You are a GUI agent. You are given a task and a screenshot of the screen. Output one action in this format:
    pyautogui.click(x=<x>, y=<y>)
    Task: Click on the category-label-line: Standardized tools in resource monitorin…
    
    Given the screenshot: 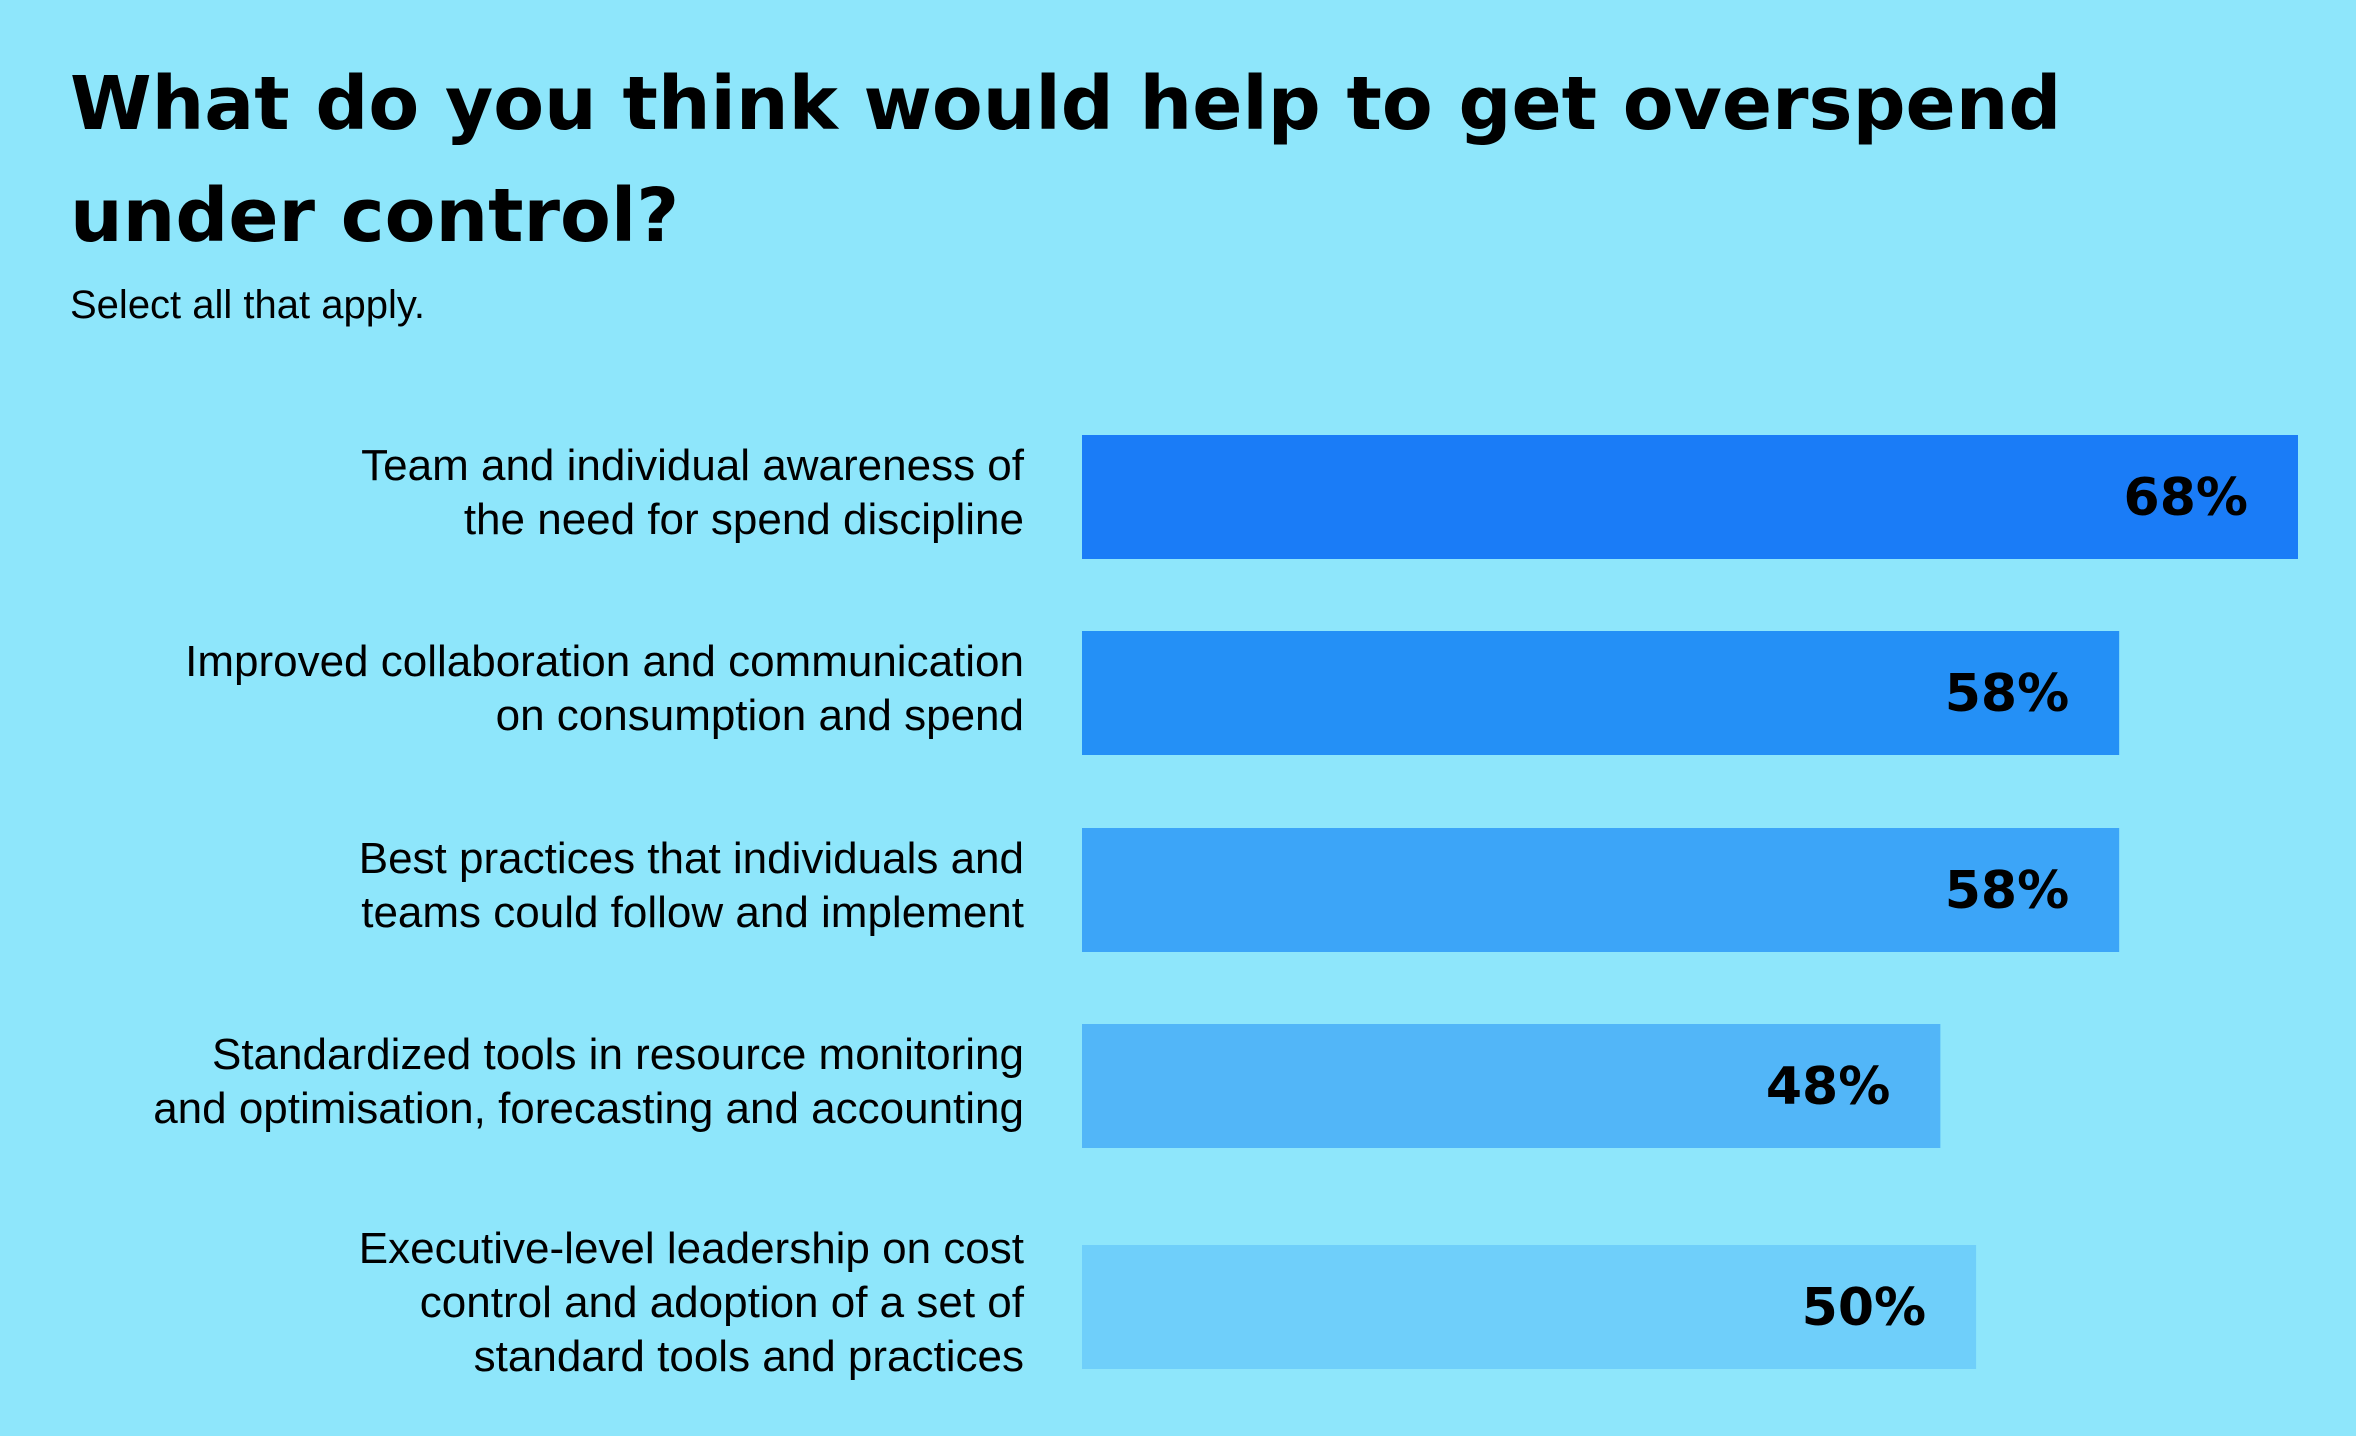 What is the action you would take?
    pyautogui.click(x=617, y=1054)
    